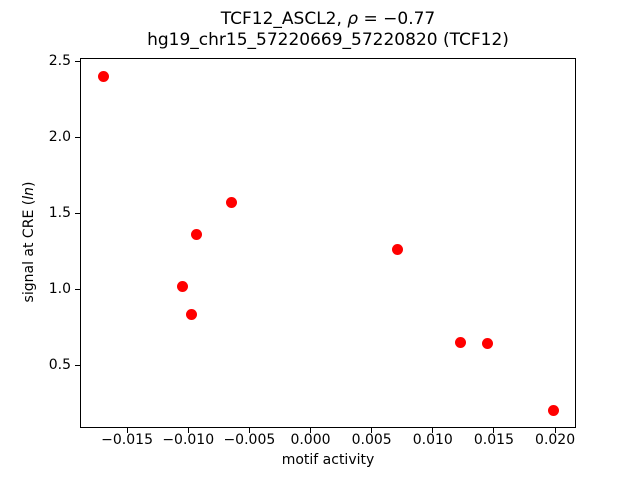 This screenshot has height=480, width=640. I want to click on y-tick-label: 2.0, so click(59, 136).